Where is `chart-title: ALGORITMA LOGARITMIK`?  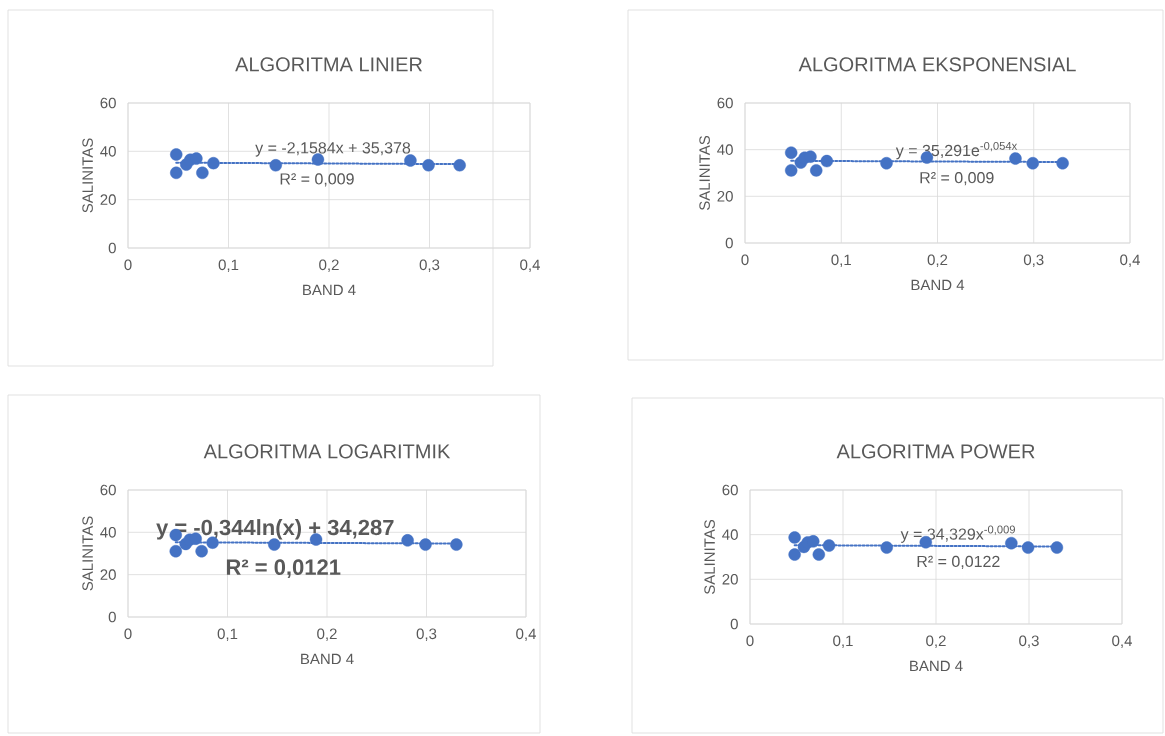 chart-title: ALGORITMA LOGARITMIK is located at coordinates (327, 451).